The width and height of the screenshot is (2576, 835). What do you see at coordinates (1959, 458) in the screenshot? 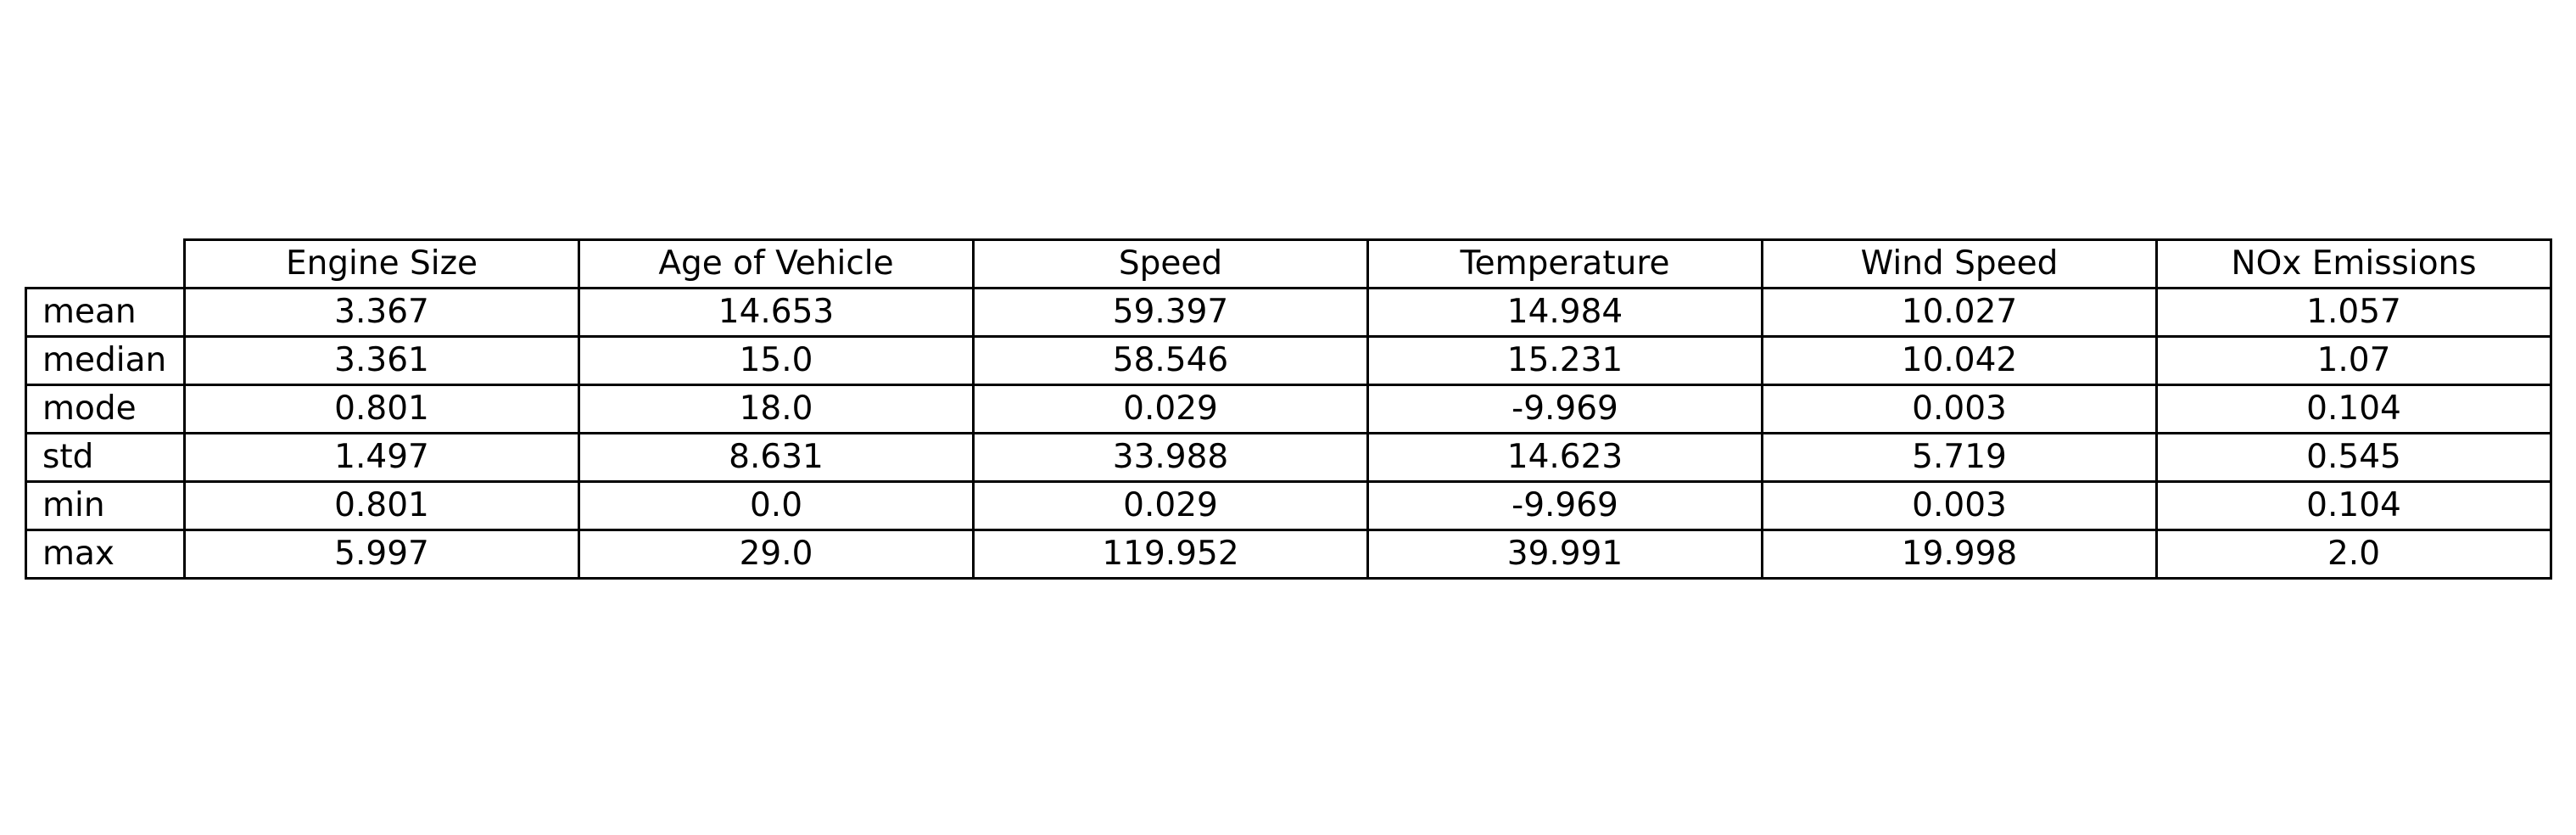
I see `table-cell: 5.719` at bounding box center [1959, 458].